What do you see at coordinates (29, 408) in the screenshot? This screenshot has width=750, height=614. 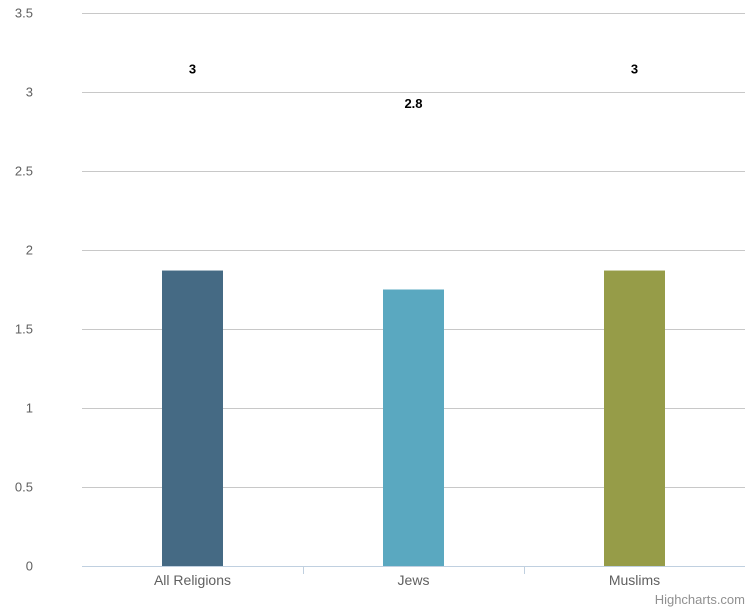 I see `y-tick-label: 1` at bounding box center [29, 408].